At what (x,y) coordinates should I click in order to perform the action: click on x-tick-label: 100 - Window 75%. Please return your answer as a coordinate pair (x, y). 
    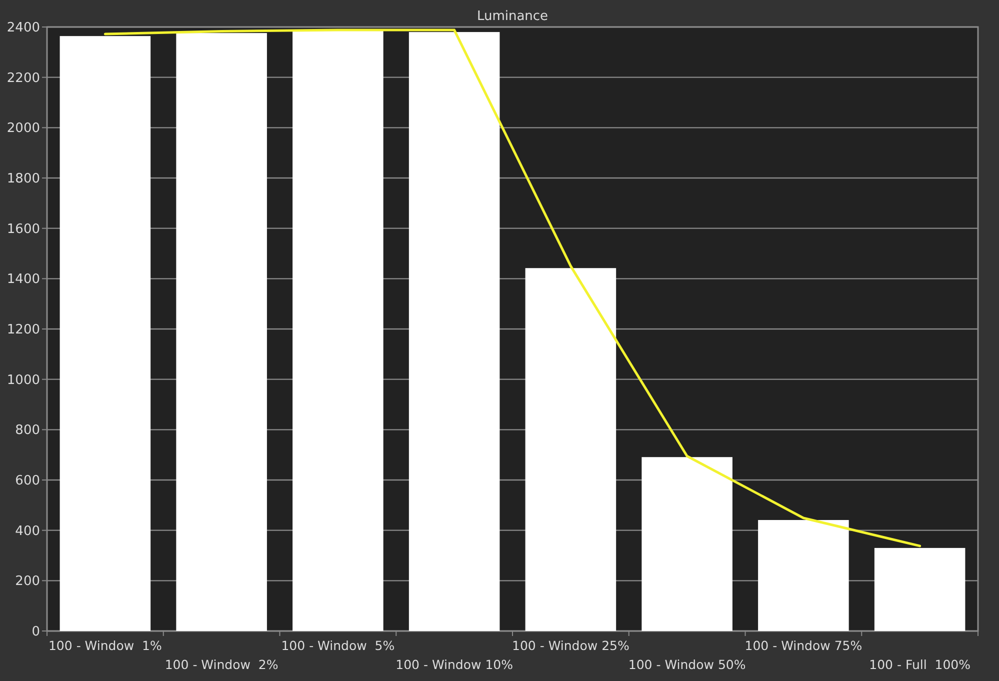
    Looking at the image, I should click on (803, 645).